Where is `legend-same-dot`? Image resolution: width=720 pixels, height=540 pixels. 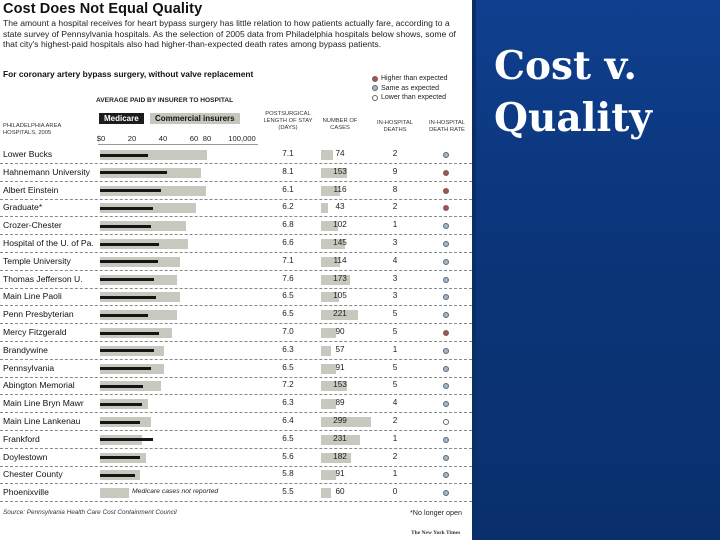
legend-same-dot is located at coordinates (375, 88).